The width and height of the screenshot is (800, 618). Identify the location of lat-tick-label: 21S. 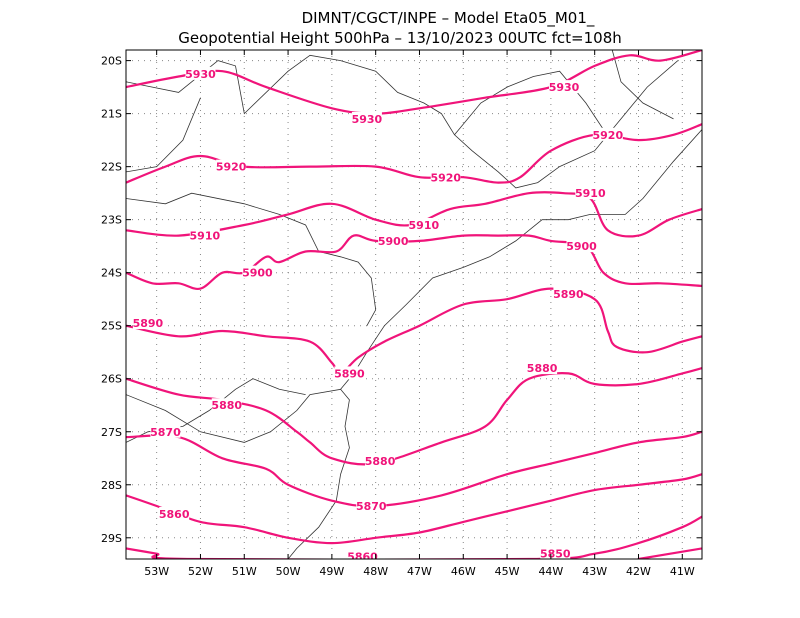
(111, 114).